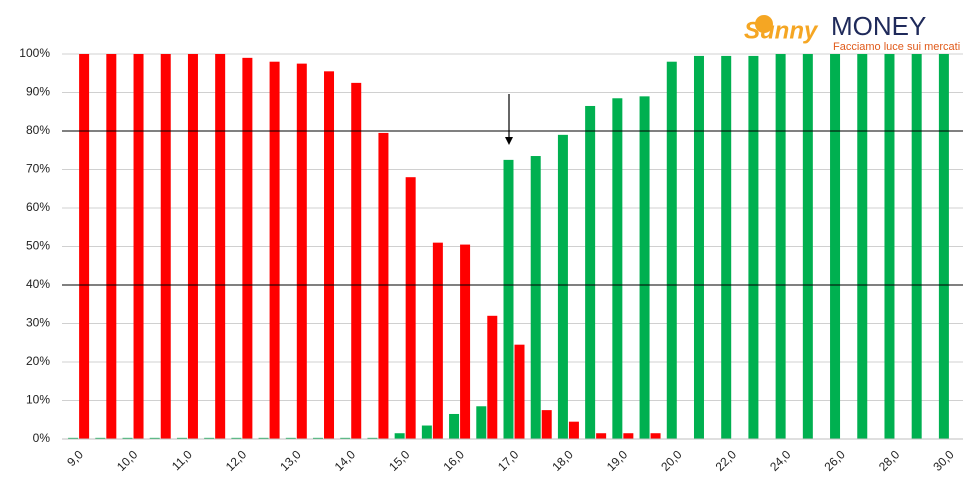 This screenshot has width=968, height=489. I want to click on y-tick-label: 10%, so click(38, 400).